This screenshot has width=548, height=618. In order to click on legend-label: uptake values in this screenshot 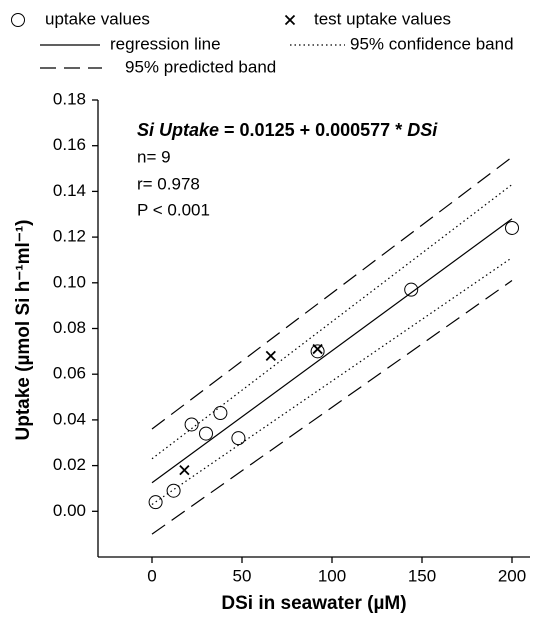, I will do `click(97, 18)`.